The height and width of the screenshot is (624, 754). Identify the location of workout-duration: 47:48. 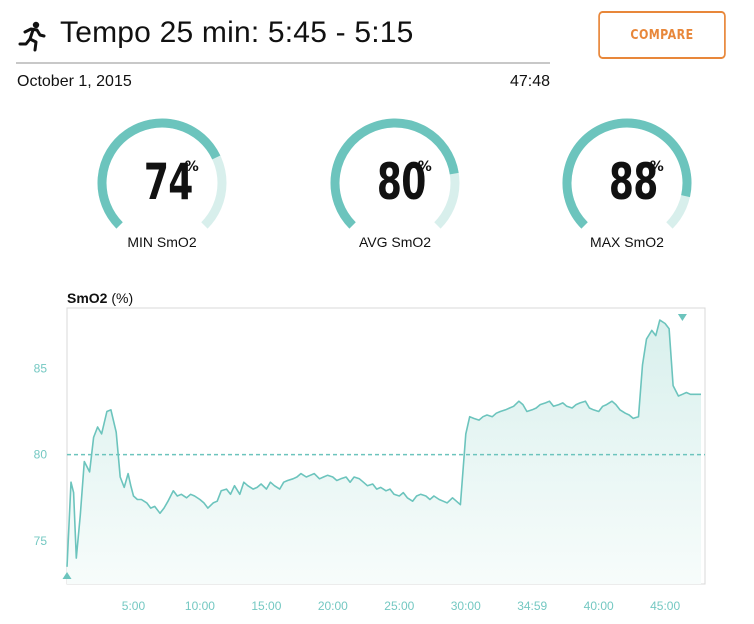
(529, 81).